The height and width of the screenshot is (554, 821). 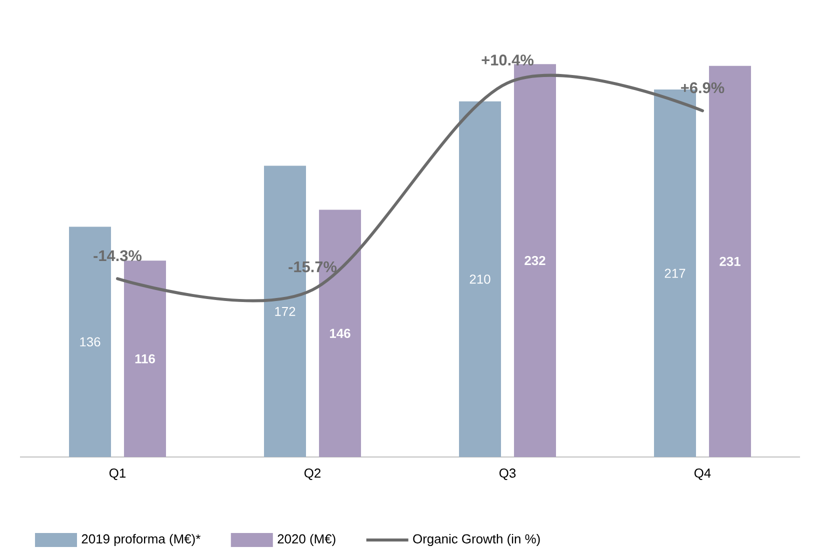 What do you see at coordinates (702, 474) in the screenshot?
I see `x-tick-label: Q4` at bounding box center [702, 474].